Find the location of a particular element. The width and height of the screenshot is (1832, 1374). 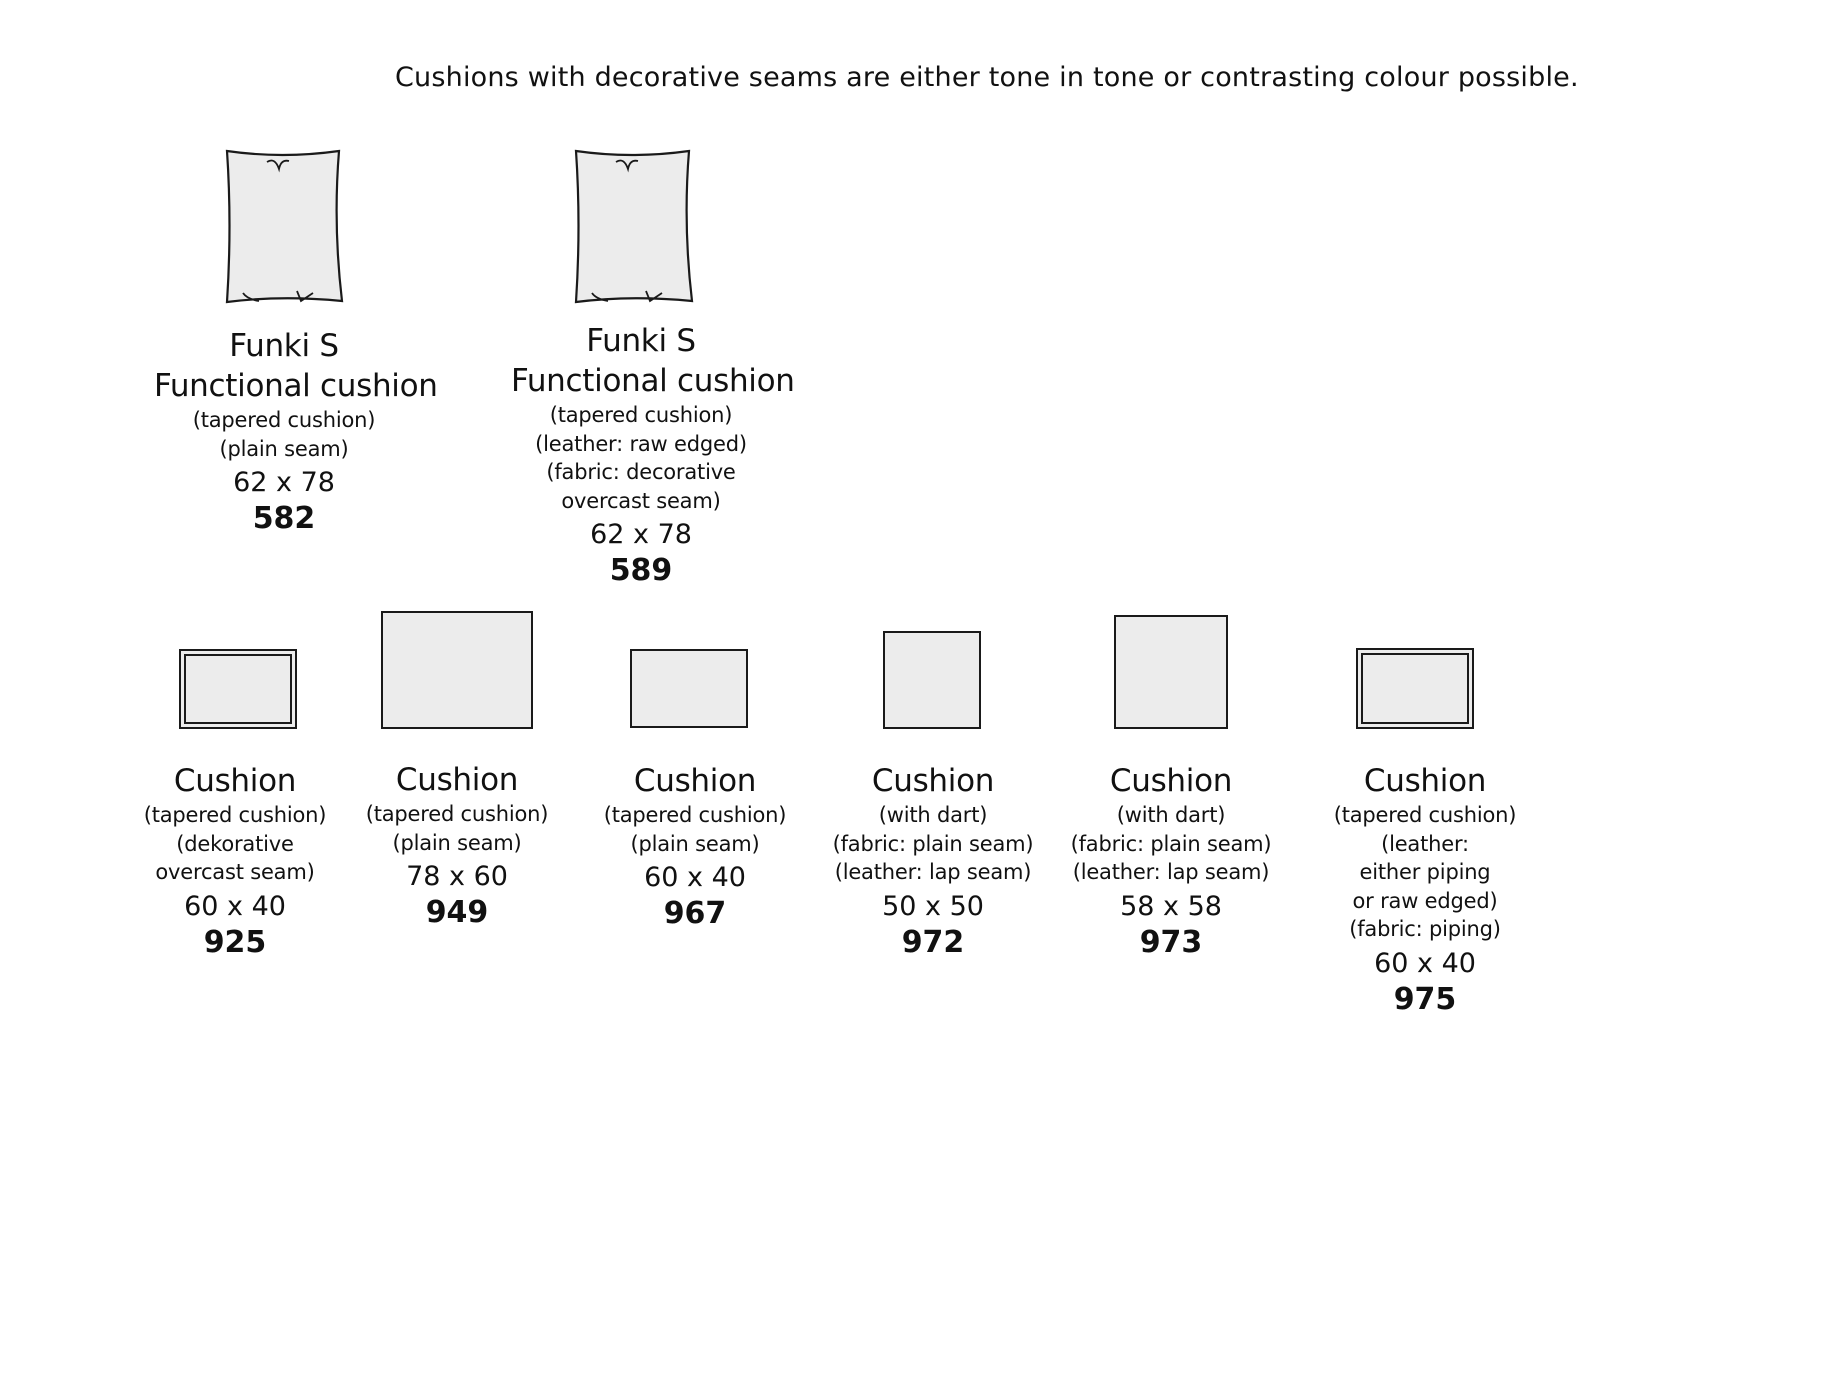

item-code: 973 is located at coordinates (1171, 942).